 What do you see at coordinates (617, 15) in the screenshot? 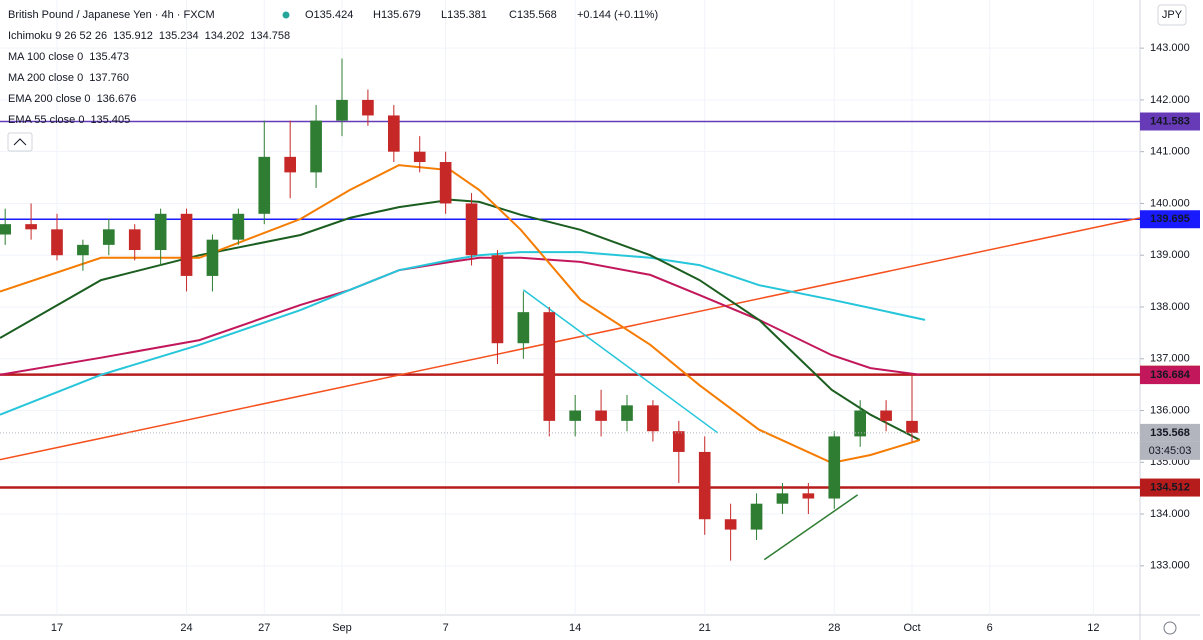
I see `ohlc: +0.144 (+0.11%)` at bounding box center [617, 15].